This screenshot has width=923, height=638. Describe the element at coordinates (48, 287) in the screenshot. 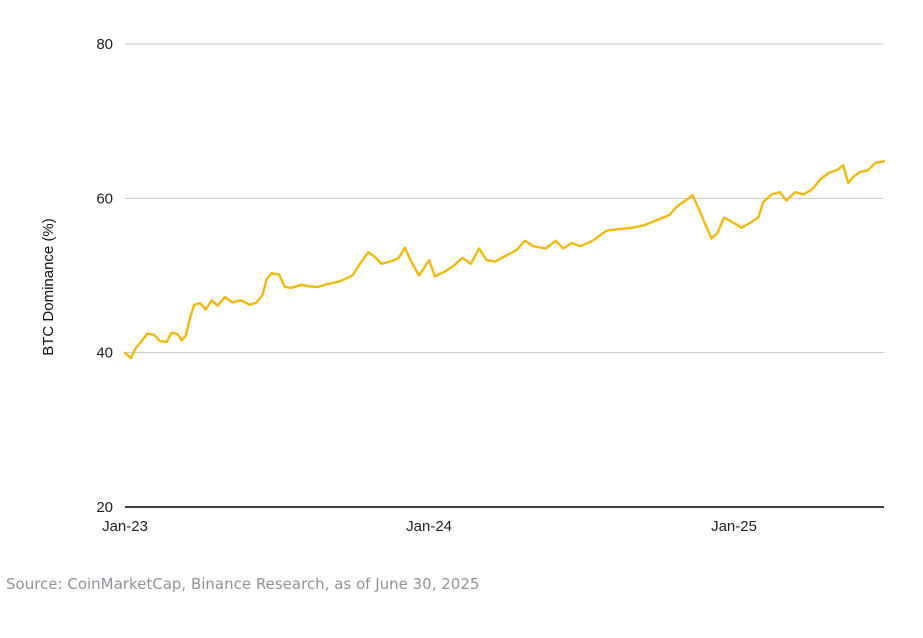

I see `y-axis-label: BTC Dominance (%)` at that location.